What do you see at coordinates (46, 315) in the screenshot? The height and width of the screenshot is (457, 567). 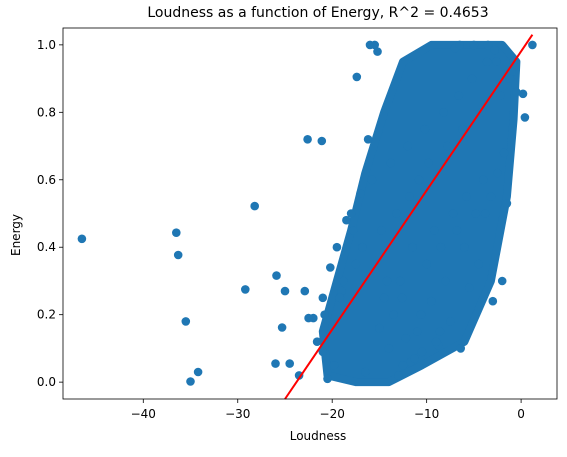 I see `y-tick-label: 0.2` at bounding box center [46, 315].